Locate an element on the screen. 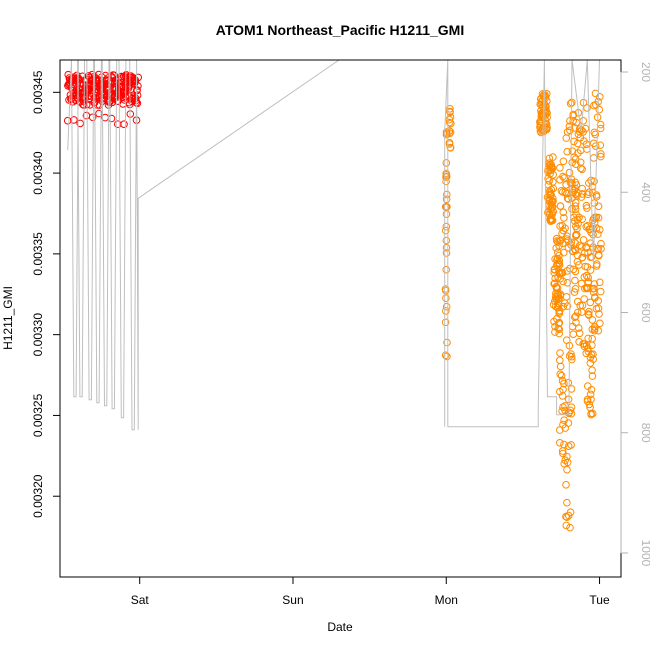 The width and height of the screenshot is (650, 650). y-tick-label: 0.00335 is located at coordinates (38, 254).